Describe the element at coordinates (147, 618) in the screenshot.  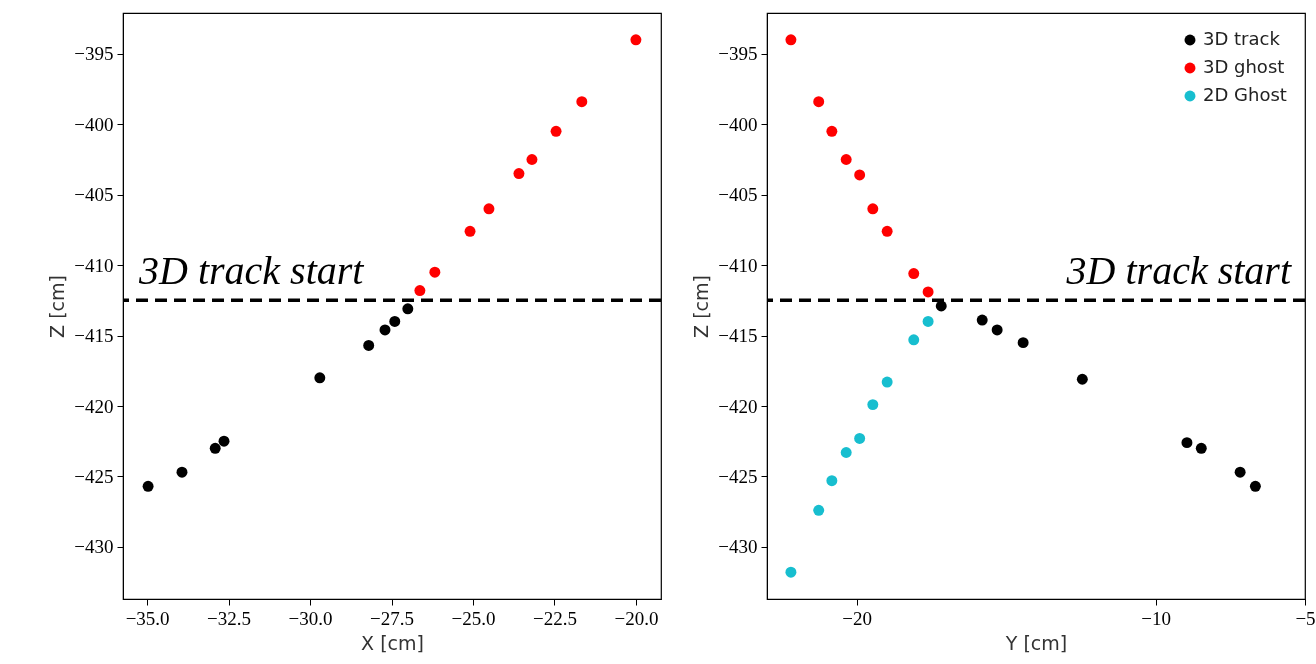
I see `x-tick-label: −35.0` at that location.